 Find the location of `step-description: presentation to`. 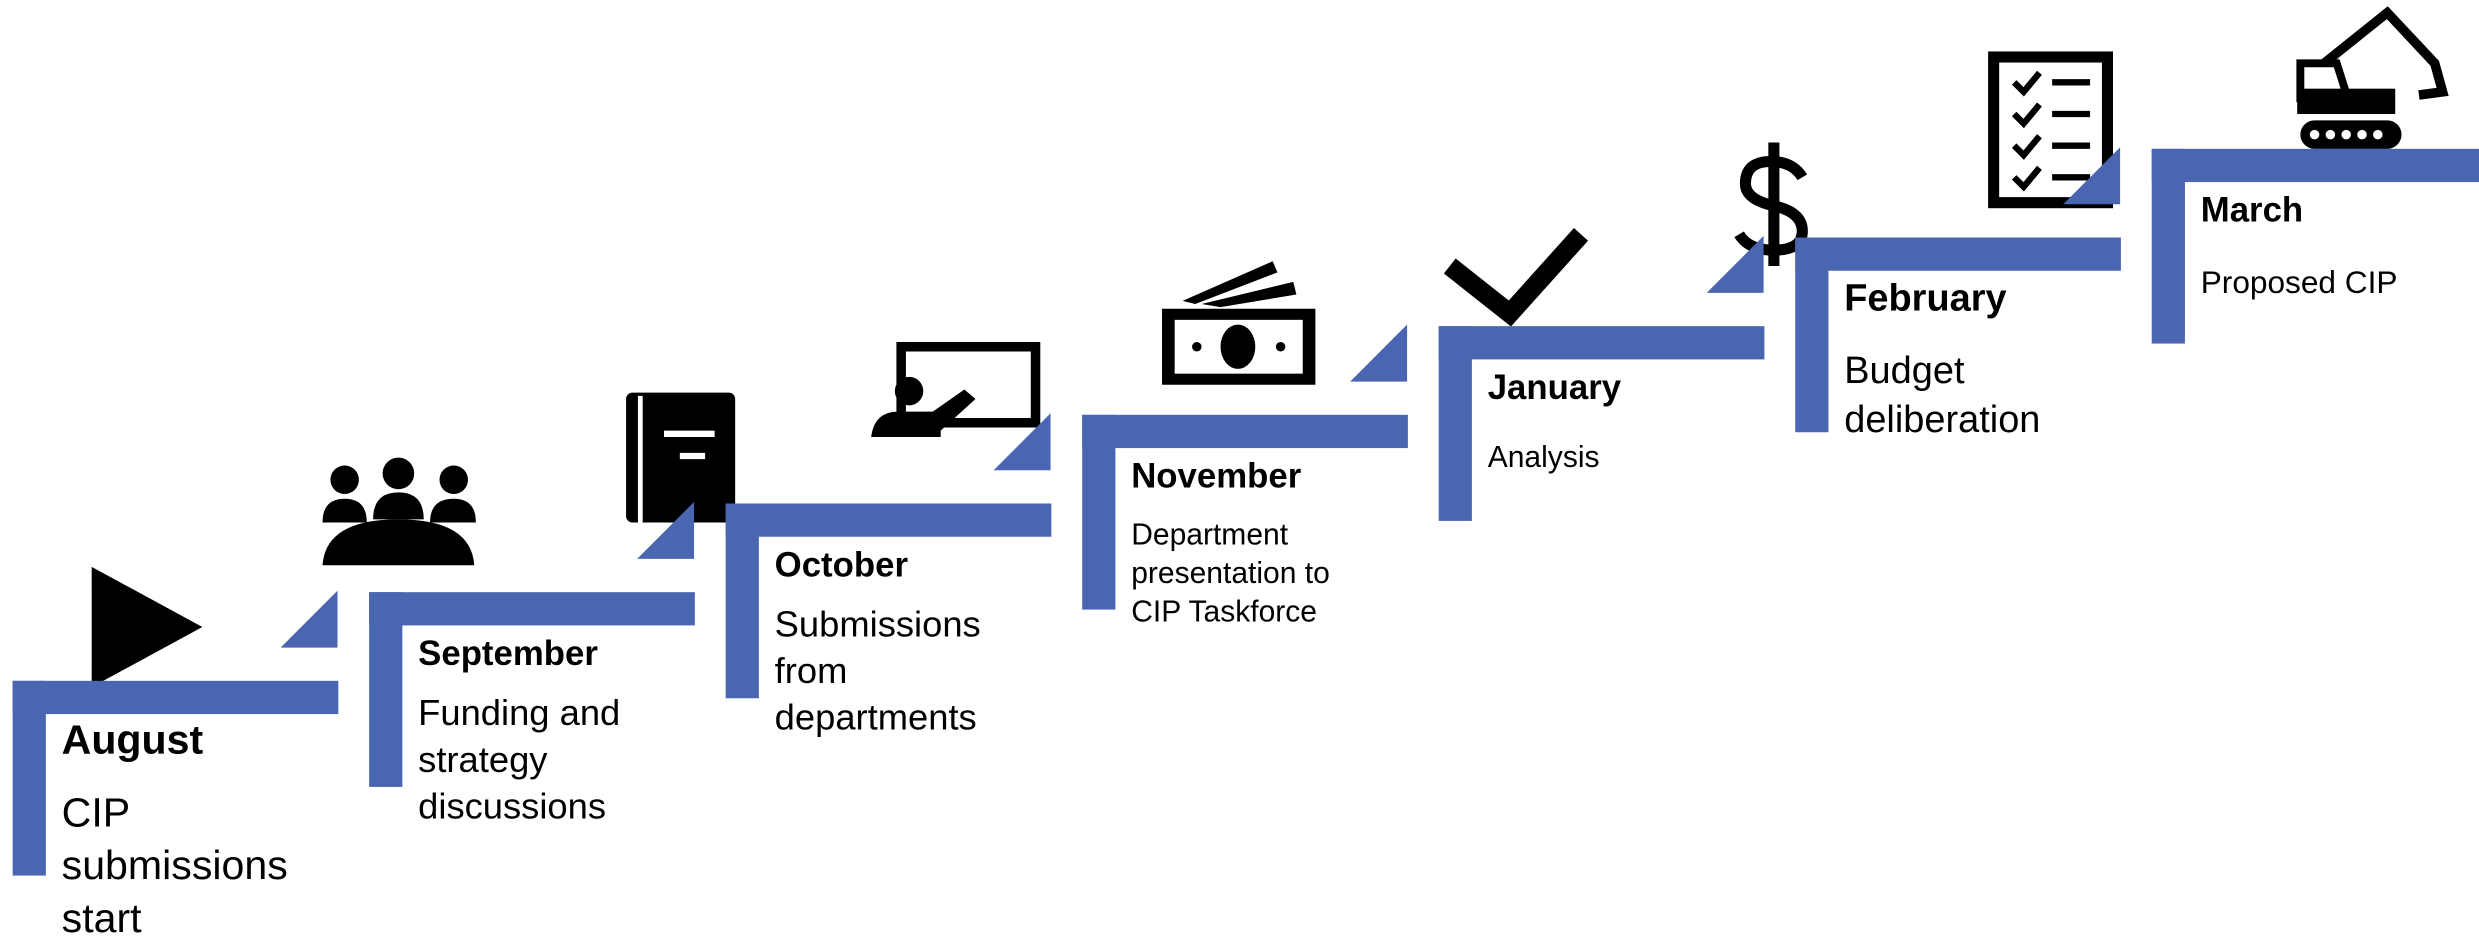

step-description: presentation to is located at coordinates (1230, 573).